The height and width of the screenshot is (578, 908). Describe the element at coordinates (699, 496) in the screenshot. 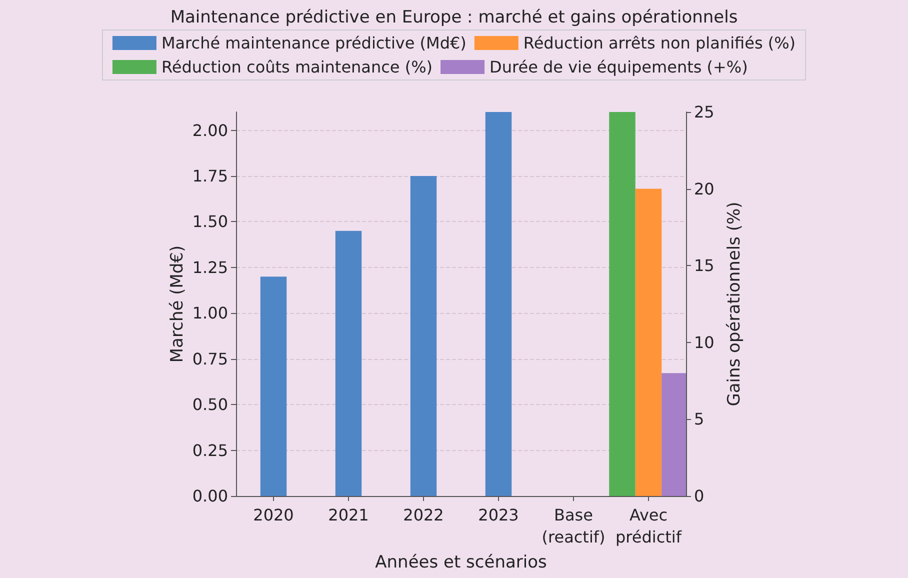

I see `y2-tick-label: 0` at that location.